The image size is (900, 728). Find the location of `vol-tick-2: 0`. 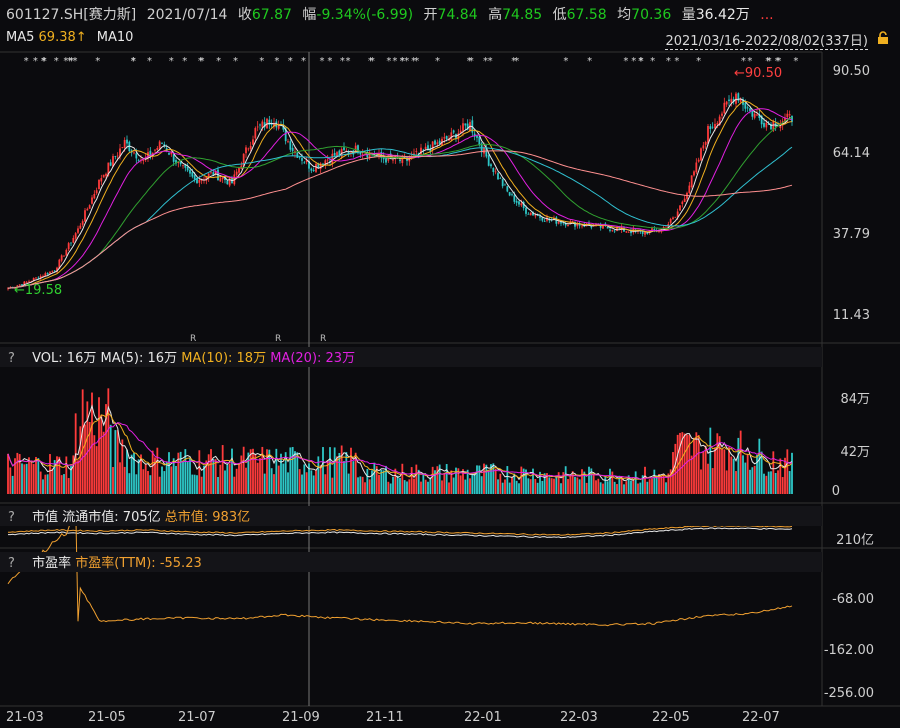

vol-tick-2: 0 is located at coordinates (835, 491).